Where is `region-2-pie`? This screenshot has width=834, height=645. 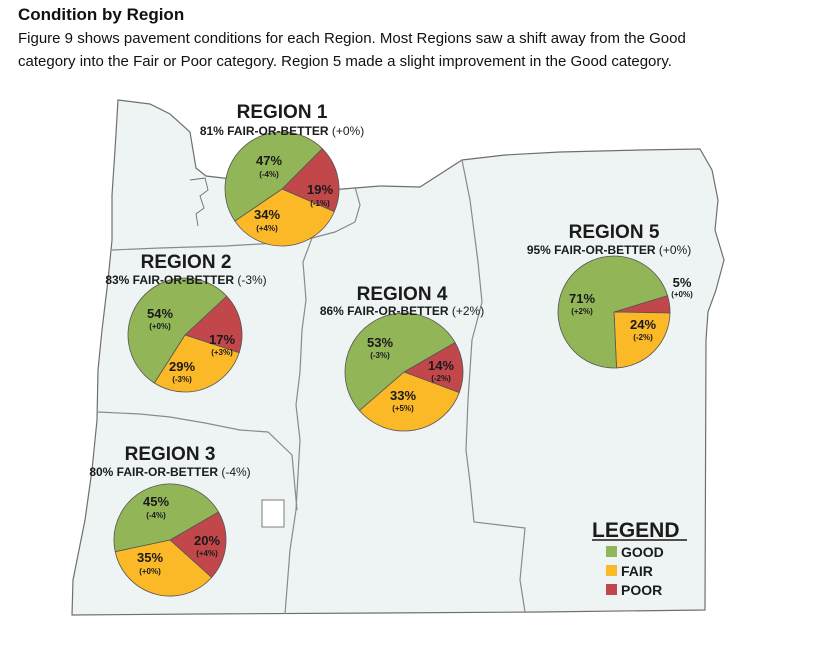 region-2-pie is located at coordinates (185, 335).